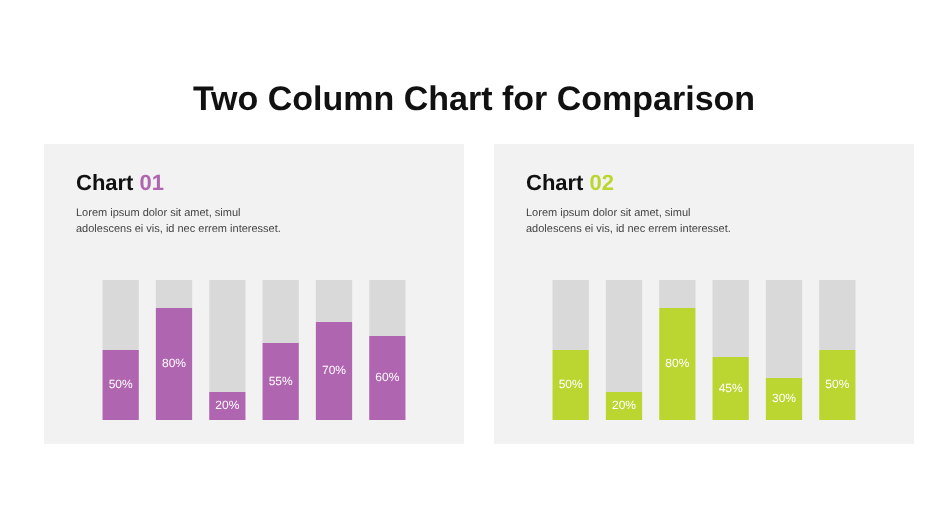 The width and height of the screenshot is (948, 532). Describe the element at coordinates (474, 100) in the screenshot. I see `text: Two Column Chart for Comparison` at that location.